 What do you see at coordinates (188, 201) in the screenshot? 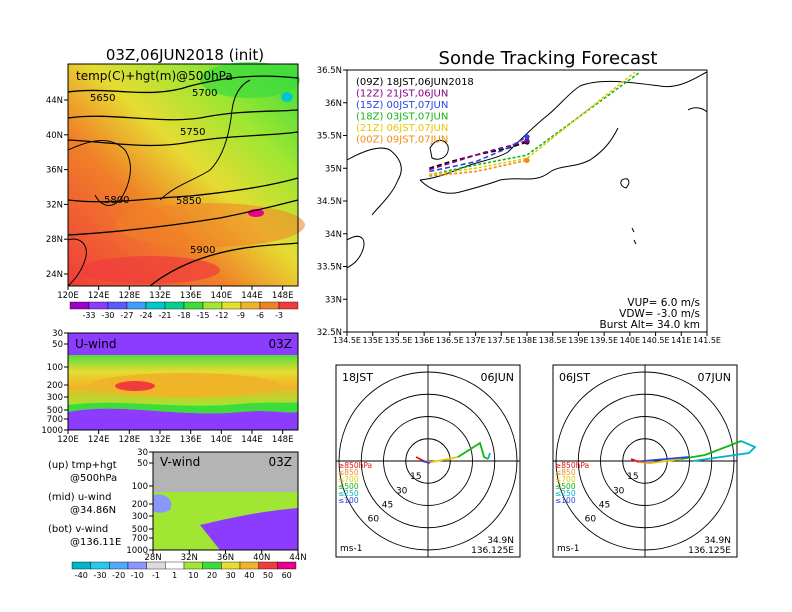
I see `contour-label: 5850` at bounding box center [188, 201].